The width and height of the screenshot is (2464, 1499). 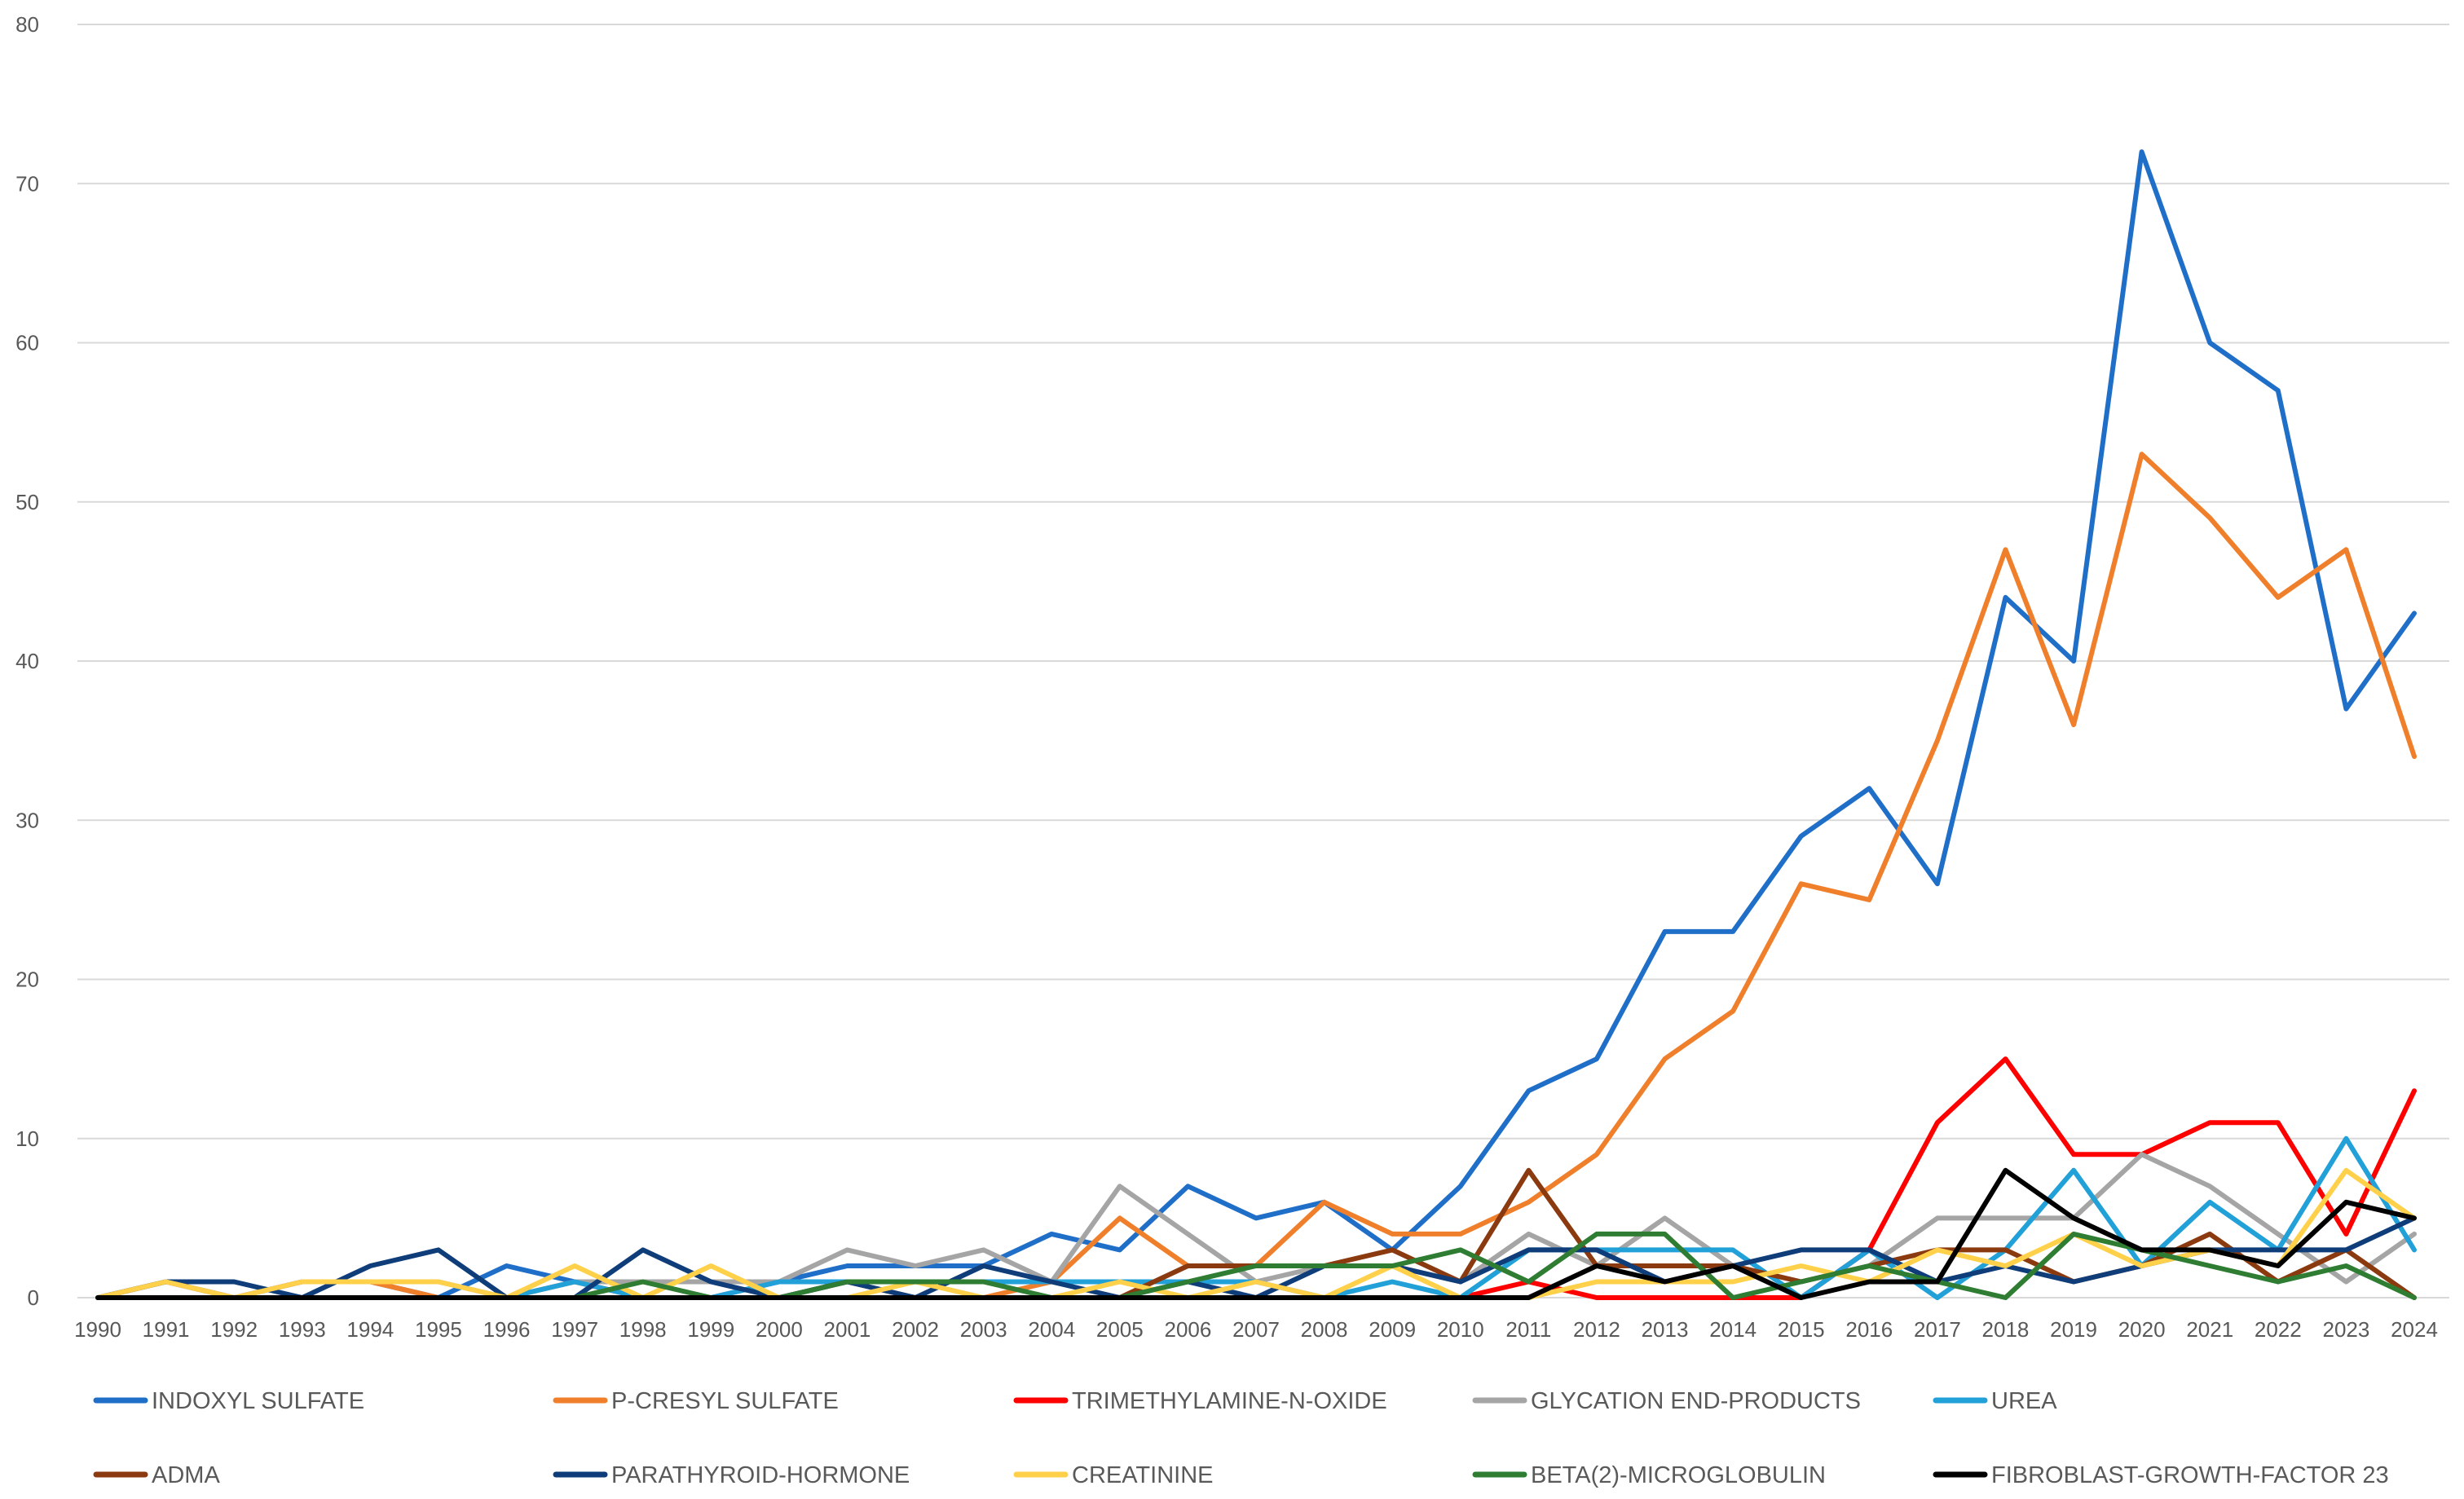 What do you see at coordinates (574, 1329) in the screenshot?
I see `x-tick-label: 1997` at bounding box center [574, 1329].